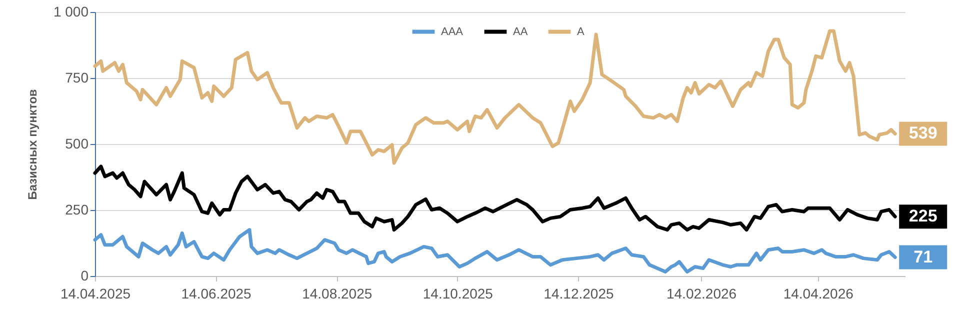 The image size is (971, 329). Describe the element at coordinates (337, 294) in the screenshot. I see `x-tick-label: 14.08.2025` at that location.